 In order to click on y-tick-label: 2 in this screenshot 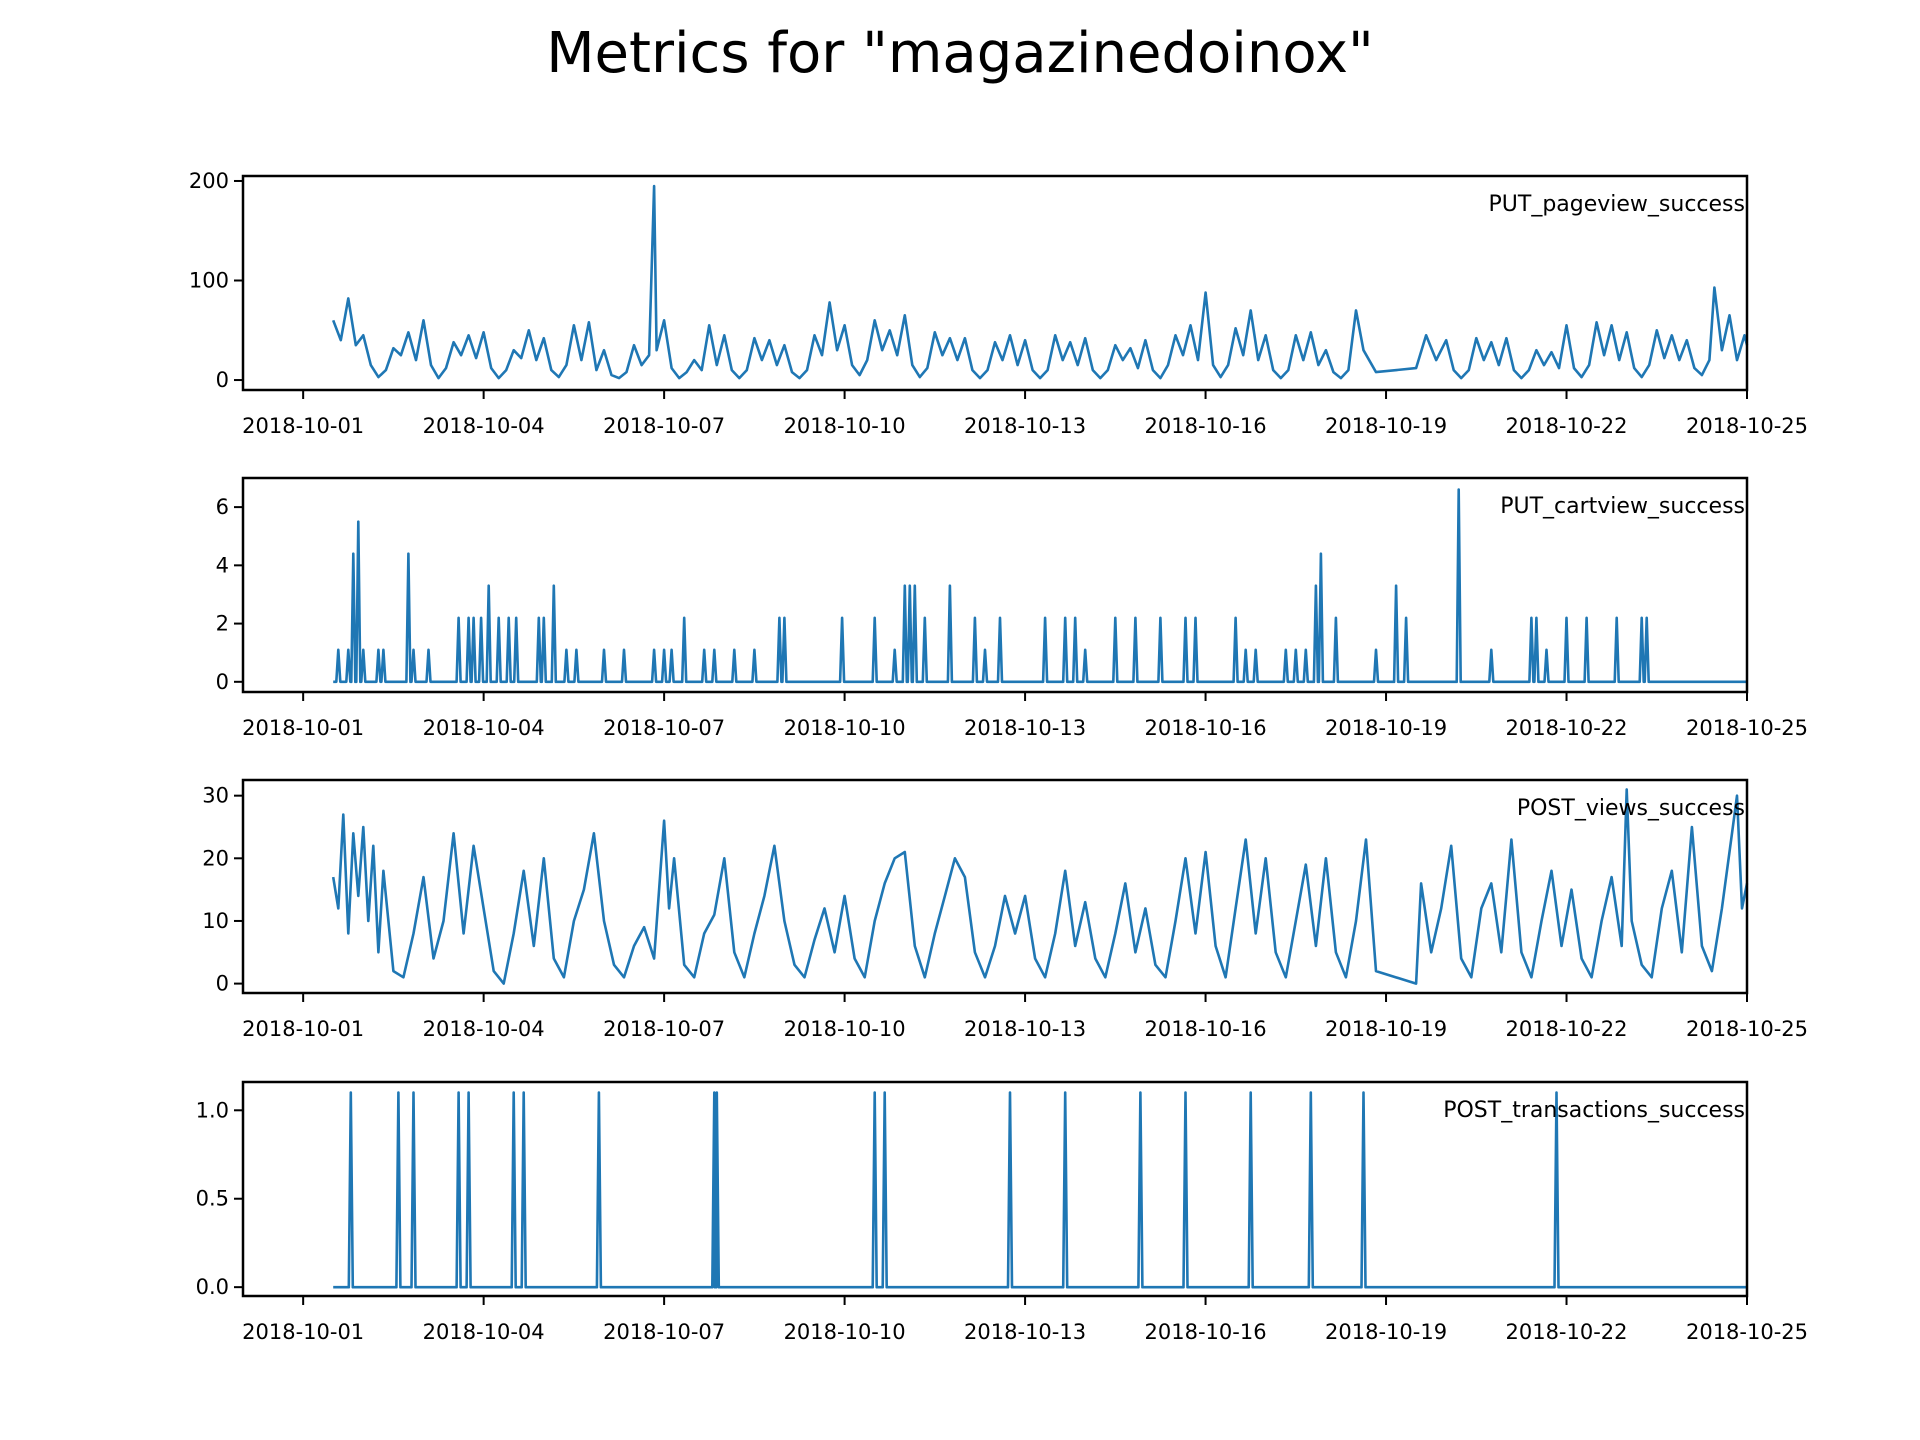, I will do `click(222, 624)`.